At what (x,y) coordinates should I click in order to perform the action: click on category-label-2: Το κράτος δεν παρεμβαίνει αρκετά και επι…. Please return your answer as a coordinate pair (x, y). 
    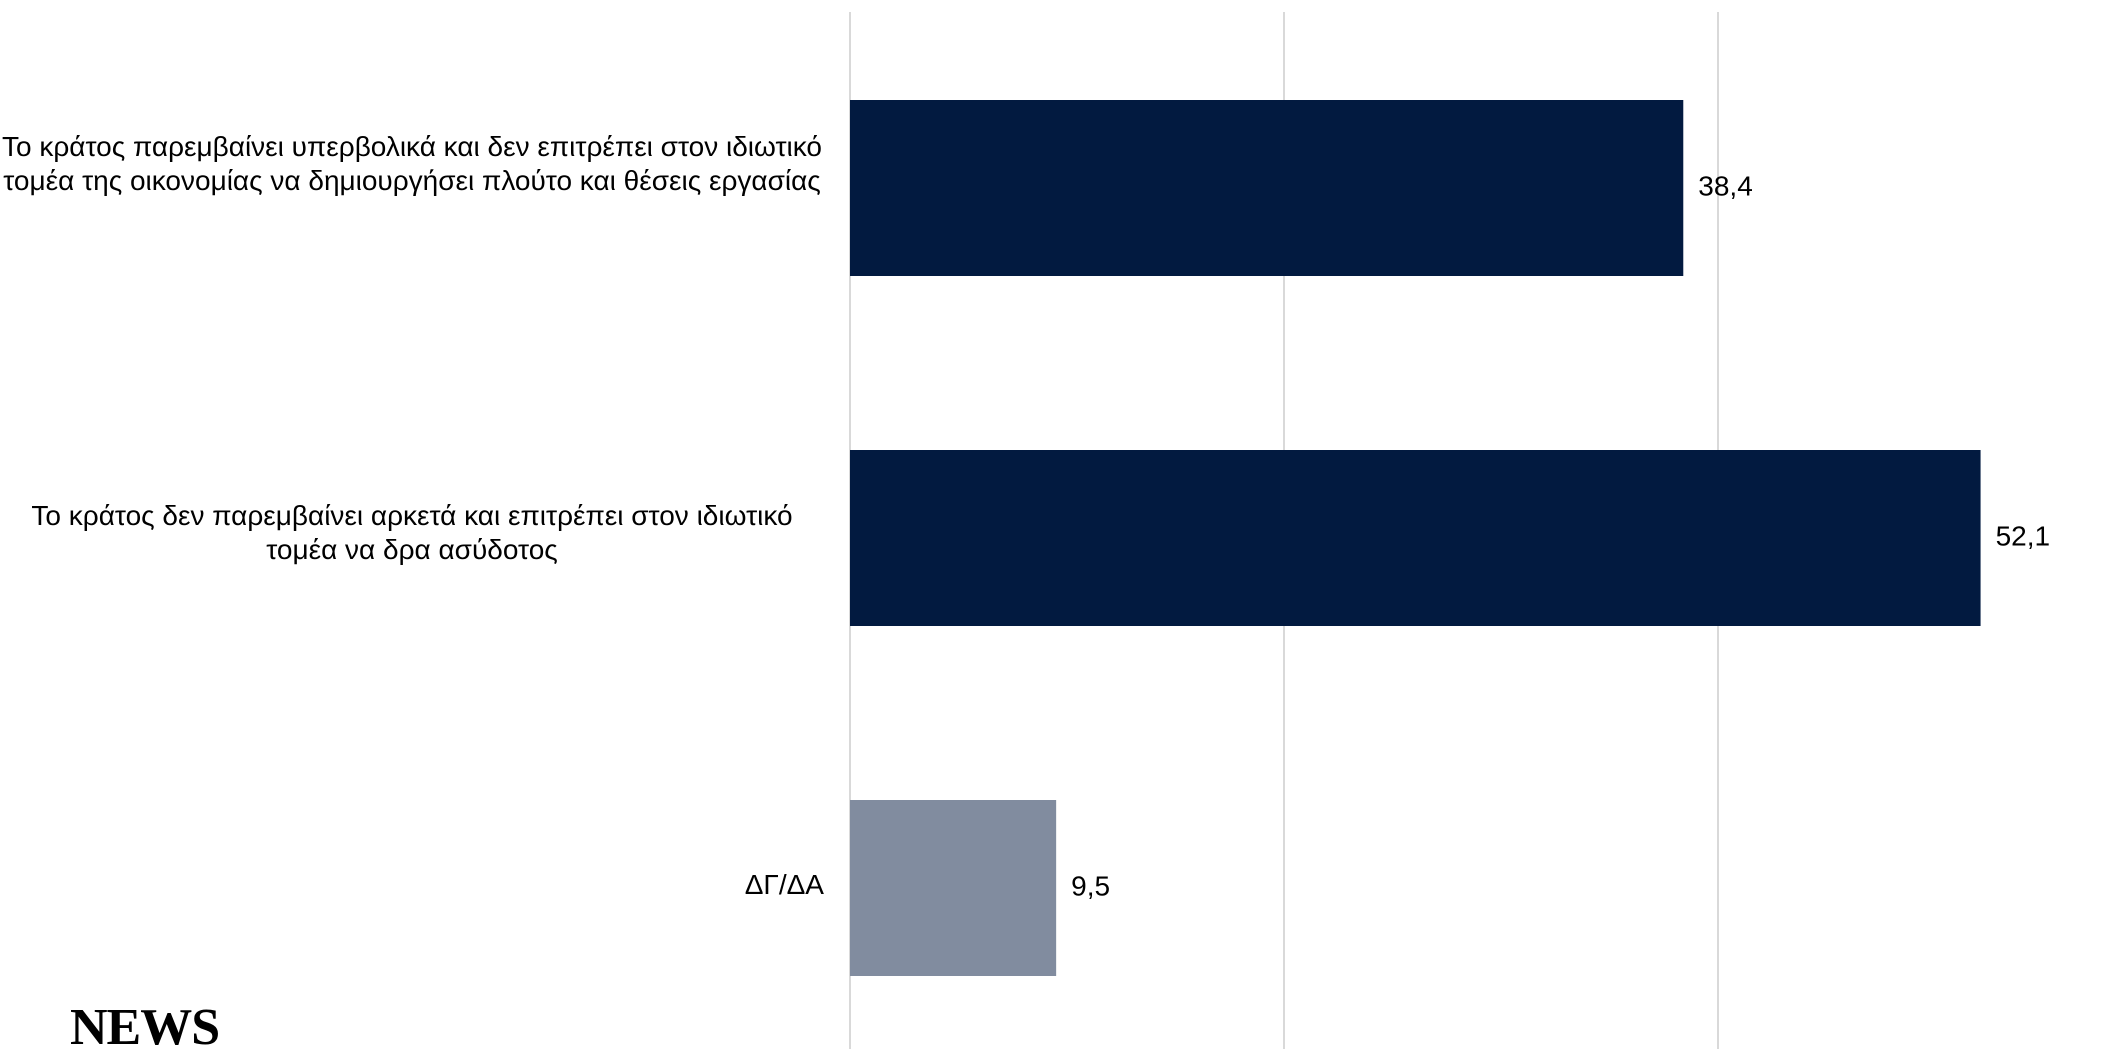
    Looking at the image, I should click on (412, 532).